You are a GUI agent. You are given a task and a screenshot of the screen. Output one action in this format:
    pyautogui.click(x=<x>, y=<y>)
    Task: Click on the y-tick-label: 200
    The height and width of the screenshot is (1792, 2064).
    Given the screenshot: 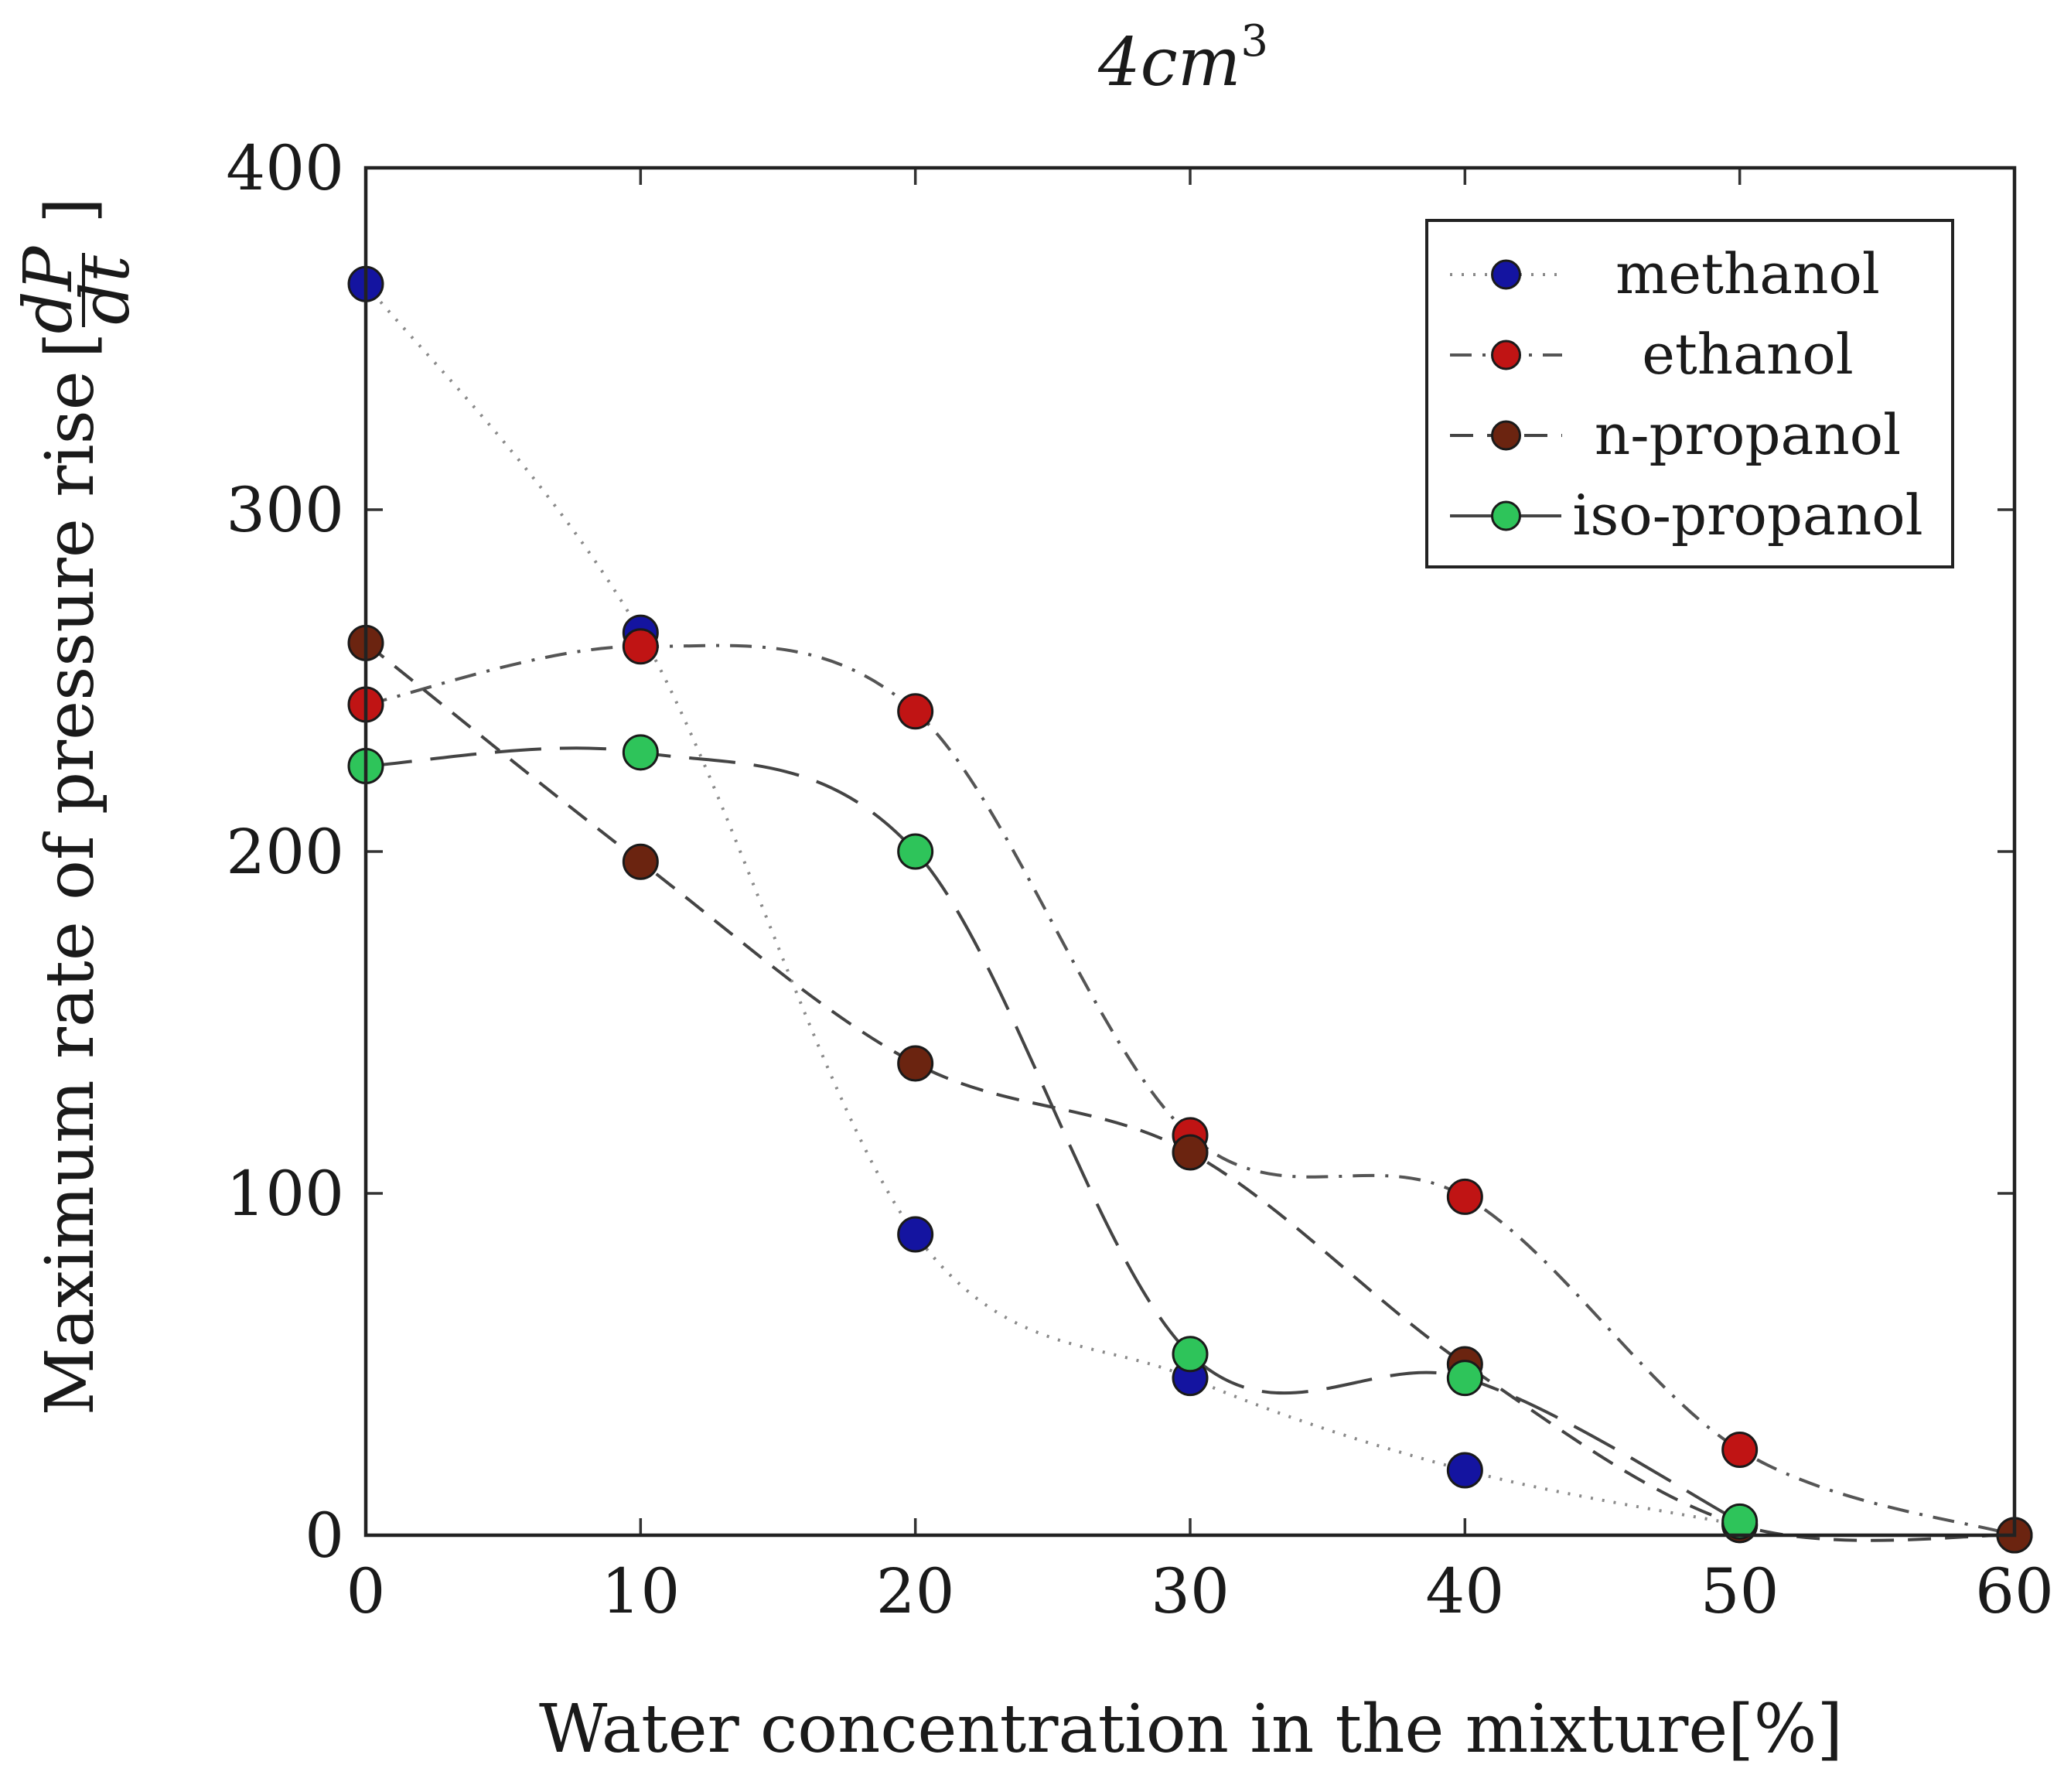 What is the action you would take?
    pyautogui.click(x=285, y=852)
    